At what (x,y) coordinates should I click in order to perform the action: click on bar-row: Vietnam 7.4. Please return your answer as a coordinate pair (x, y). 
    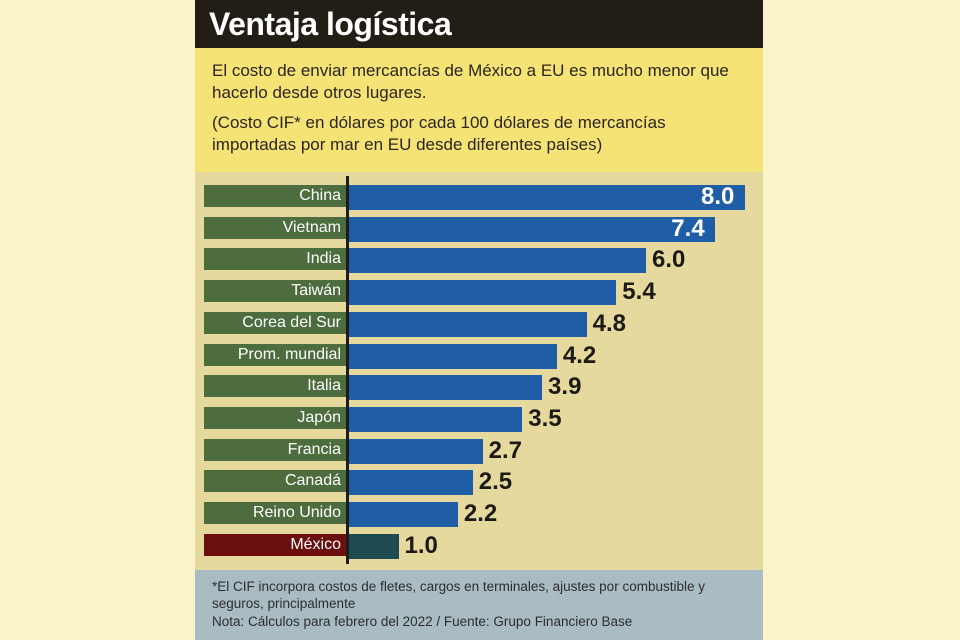
    Looking at the image, I should click on (479, 230).